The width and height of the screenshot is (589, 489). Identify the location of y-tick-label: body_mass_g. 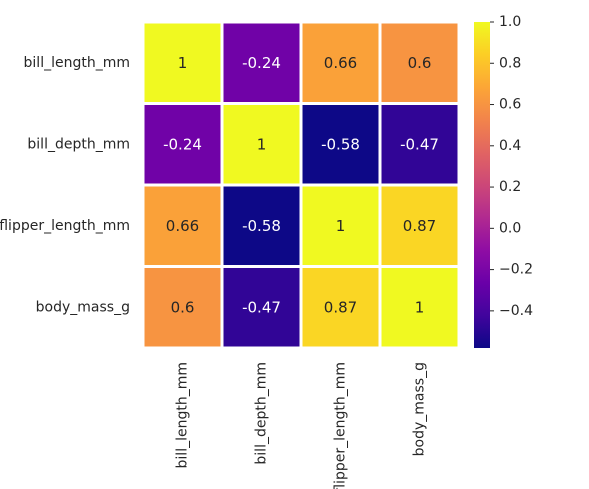
(83, 307).